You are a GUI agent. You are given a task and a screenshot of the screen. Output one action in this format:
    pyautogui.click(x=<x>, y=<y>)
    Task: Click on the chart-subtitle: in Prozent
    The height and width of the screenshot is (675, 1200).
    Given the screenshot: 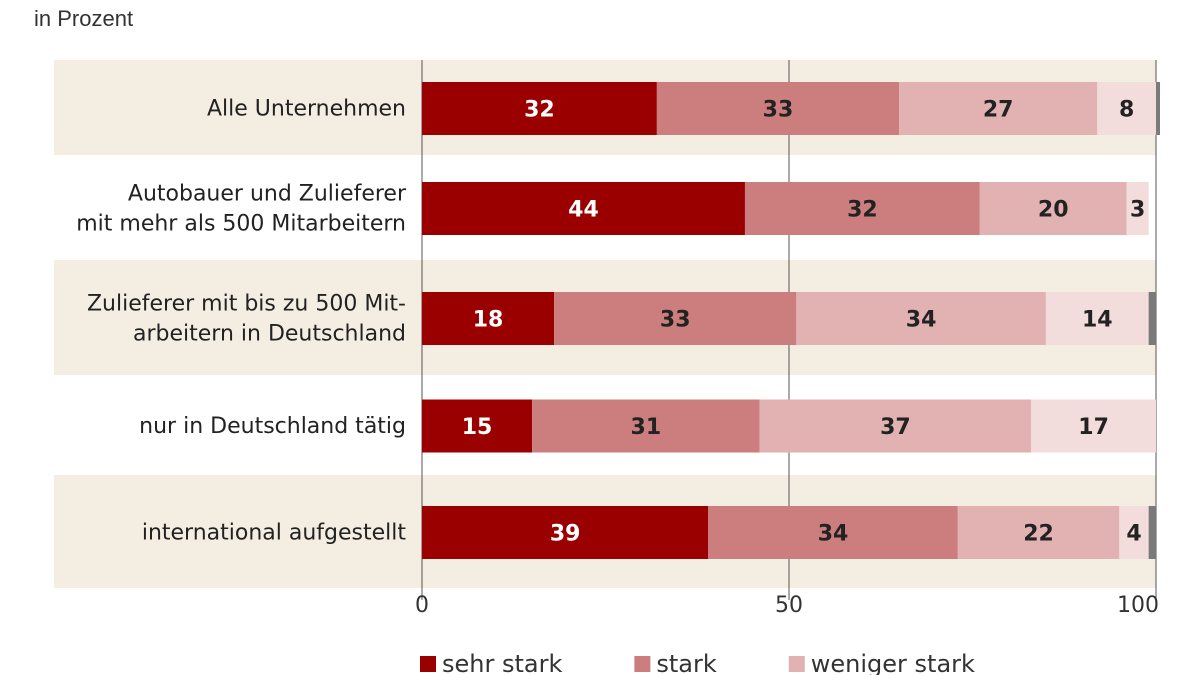 What is the action you would take?
    pyautogui.click(x=84, y=18)
    